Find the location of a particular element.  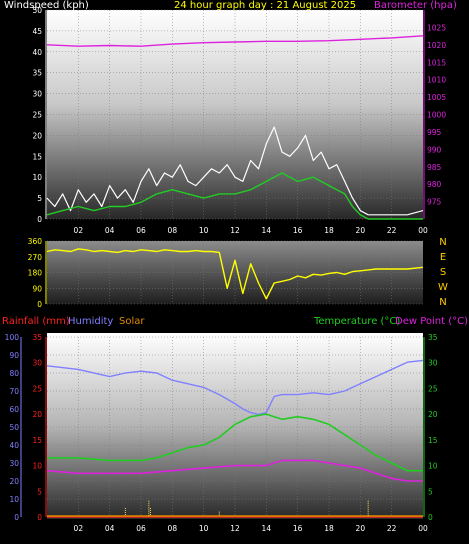

barometer-axis-label: Barometer (hpa) is located at coordinates (415, 5).